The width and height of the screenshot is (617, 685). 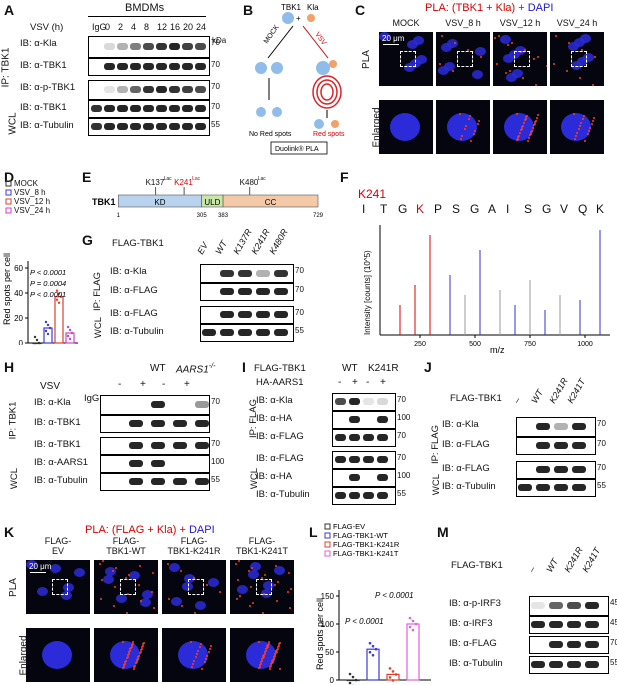 I want to click on scale-bar, so click(x=38, y=572).